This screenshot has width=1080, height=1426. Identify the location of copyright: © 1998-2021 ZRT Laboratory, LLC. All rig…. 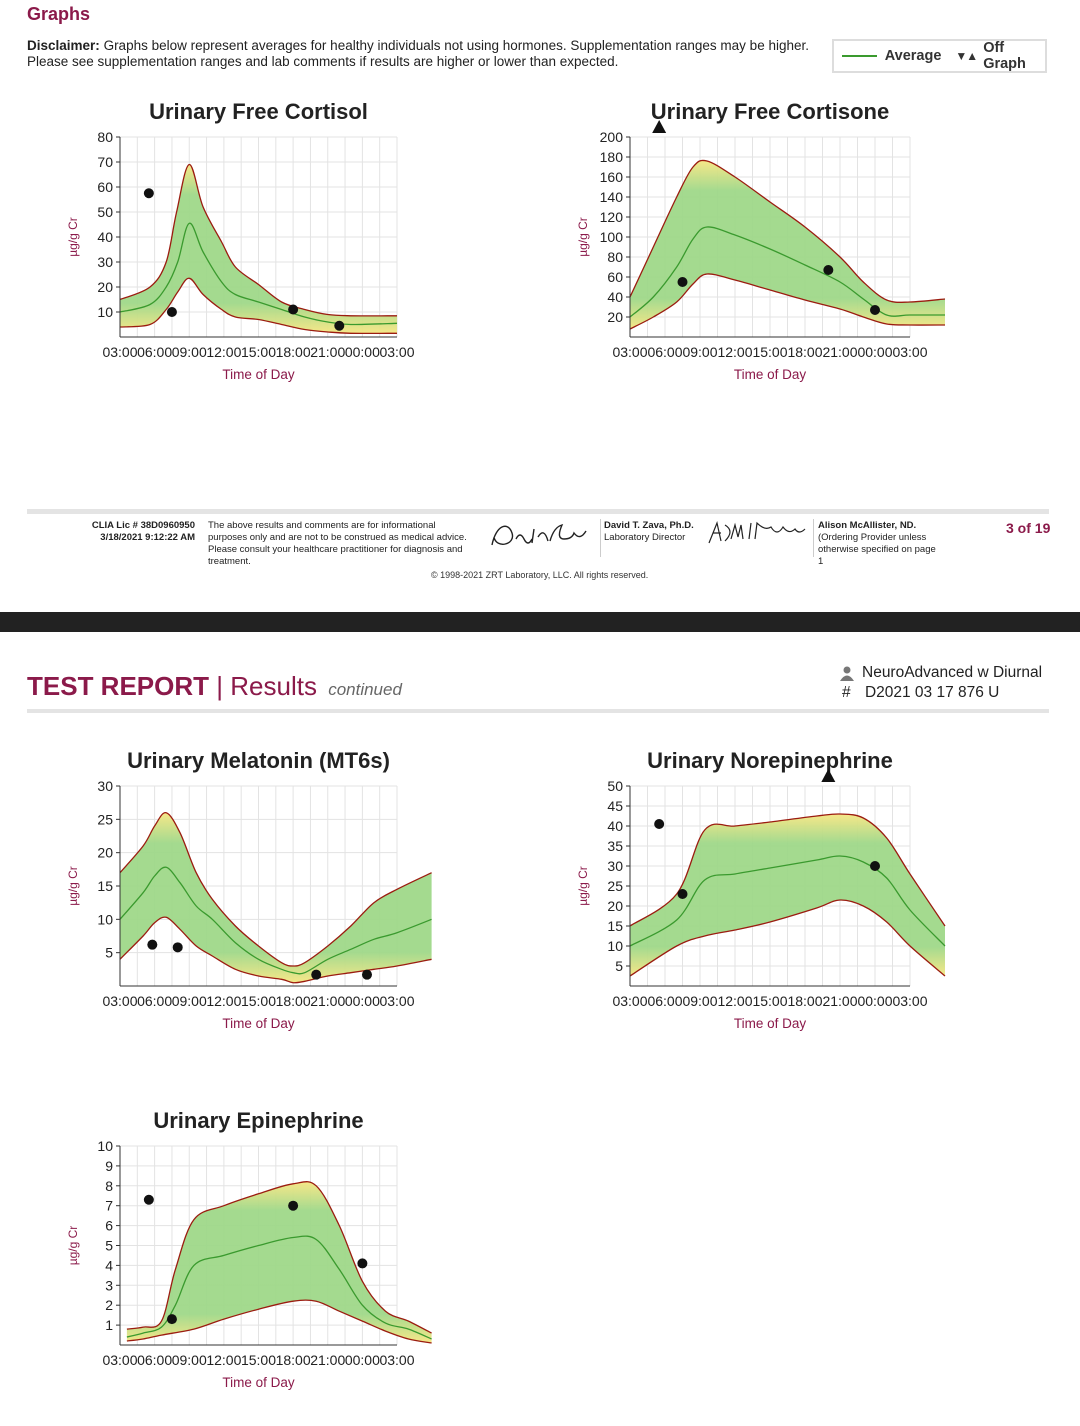
(540, 575).